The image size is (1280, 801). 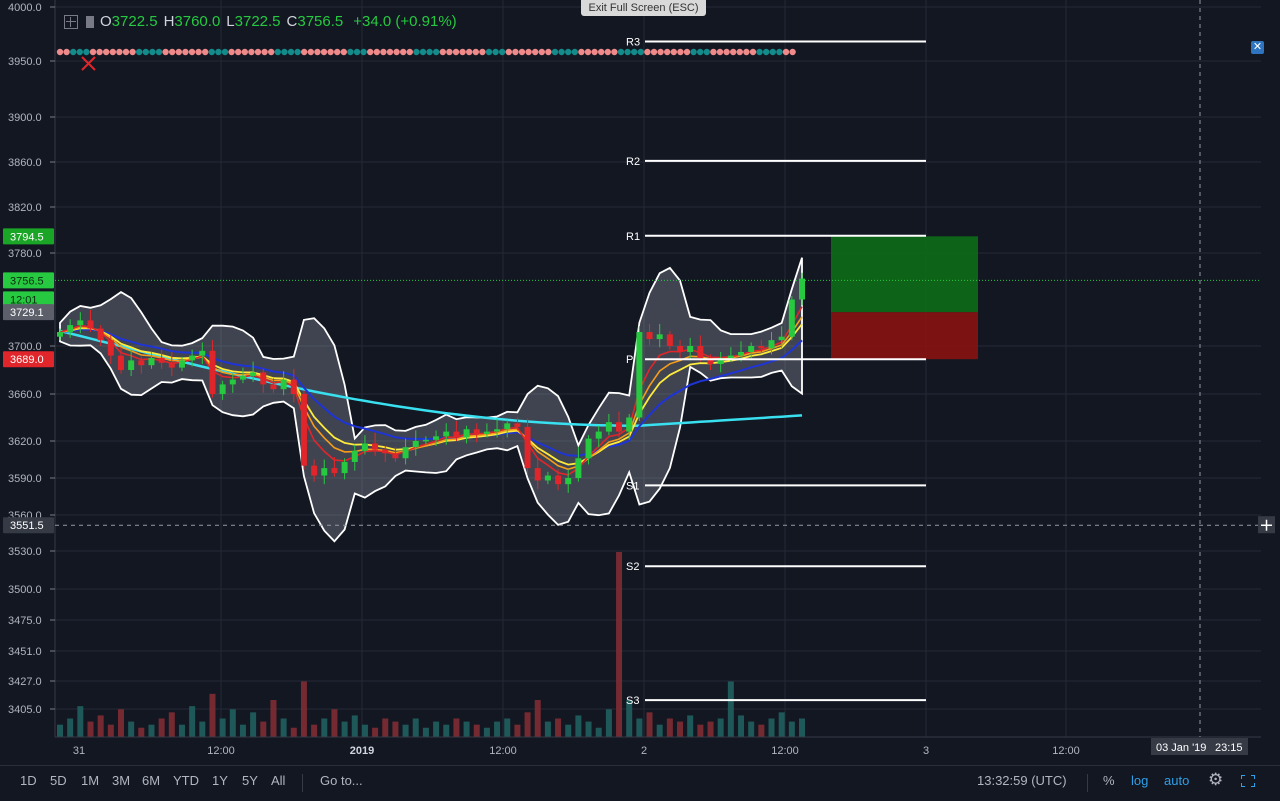 What do you see at coordinates (25, 395) in the screenshot?
I see `price-tick-label: 3660.0` at bounding box center [25, 395].